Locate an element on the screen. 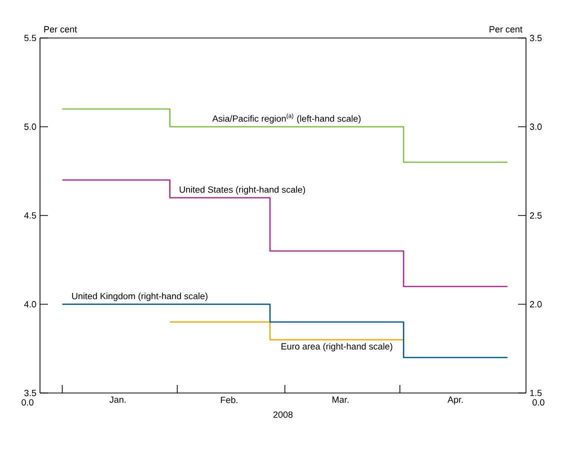 This screenshot has height=450, width=565. x-tick-label: Feb. is located at coordinates (229, 400).